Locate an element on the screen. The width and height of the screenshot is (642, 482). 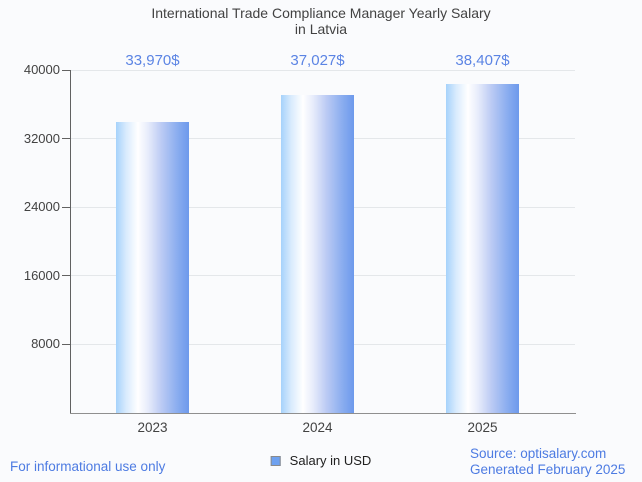
xtick-label-2023: 2023 is located at coordinates (152, 427).